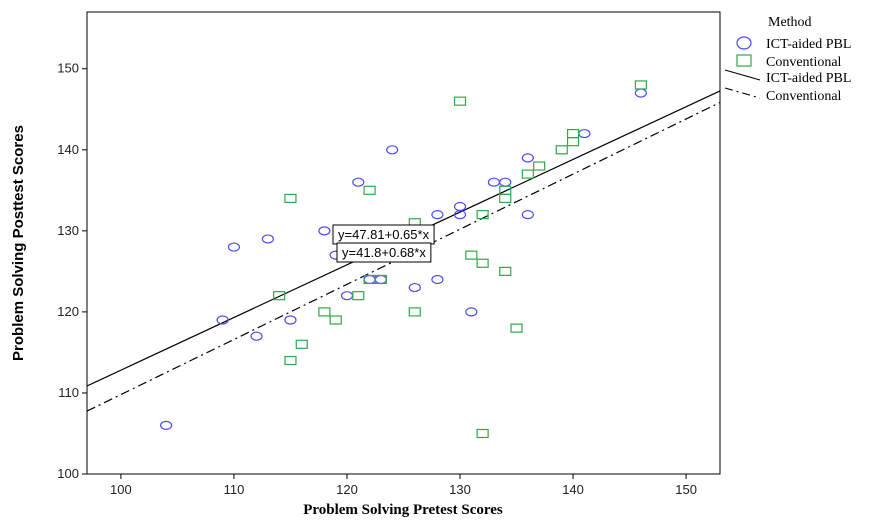  What do you see at coordinates (742, 75) in the screenshot?
I see `legend-solid-line-icon` at bounding box center [742, 75].